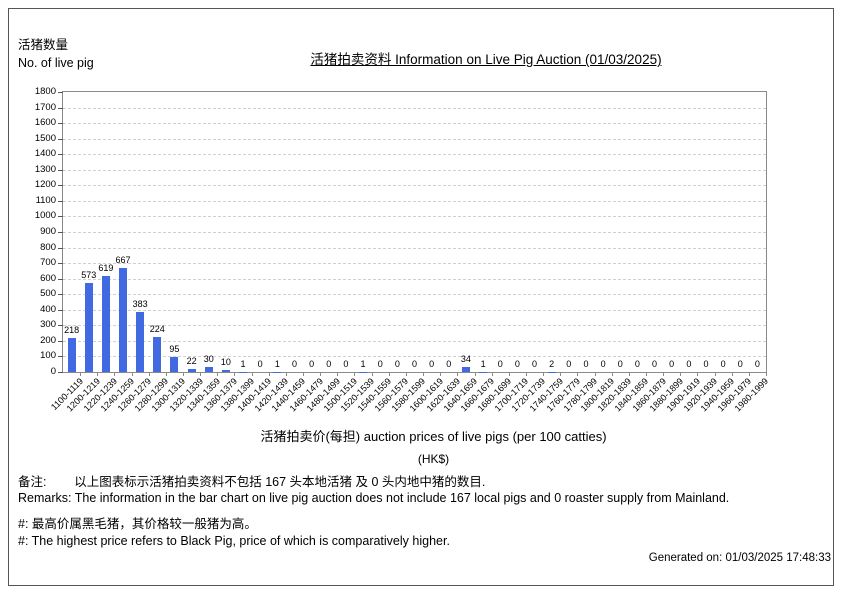 Image resolution: width=842 pixels, height=595 pixels. What do you see at coordinates (45, 123) in the screenshot?
I see `y-tick-label: 1600` at bounding box center [45, 123].